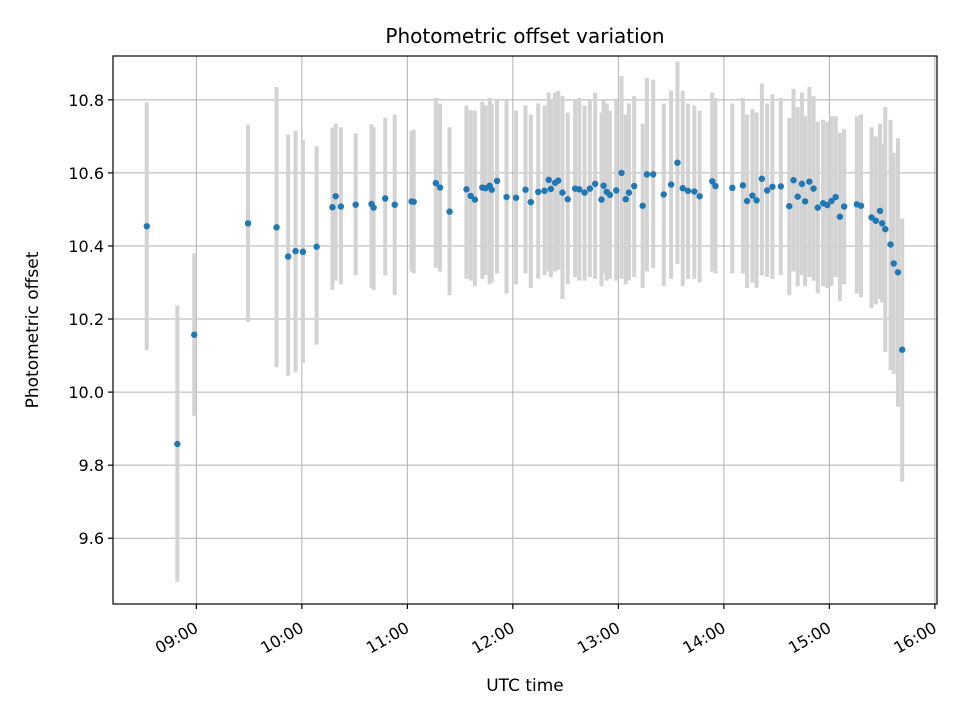  Describe the element at coordinates (91, 538) in the screenshot. I see `y-tick-label: 9.6` at that location.